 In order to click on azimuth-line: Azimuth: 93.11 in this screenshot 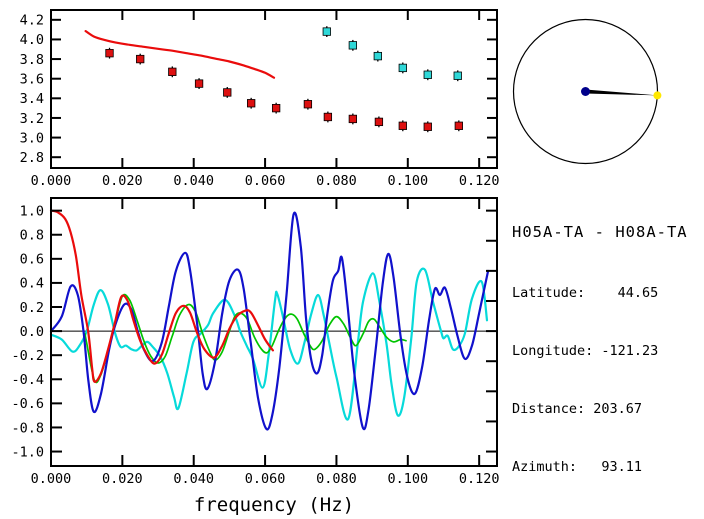, I will do `click(577, 467)`.